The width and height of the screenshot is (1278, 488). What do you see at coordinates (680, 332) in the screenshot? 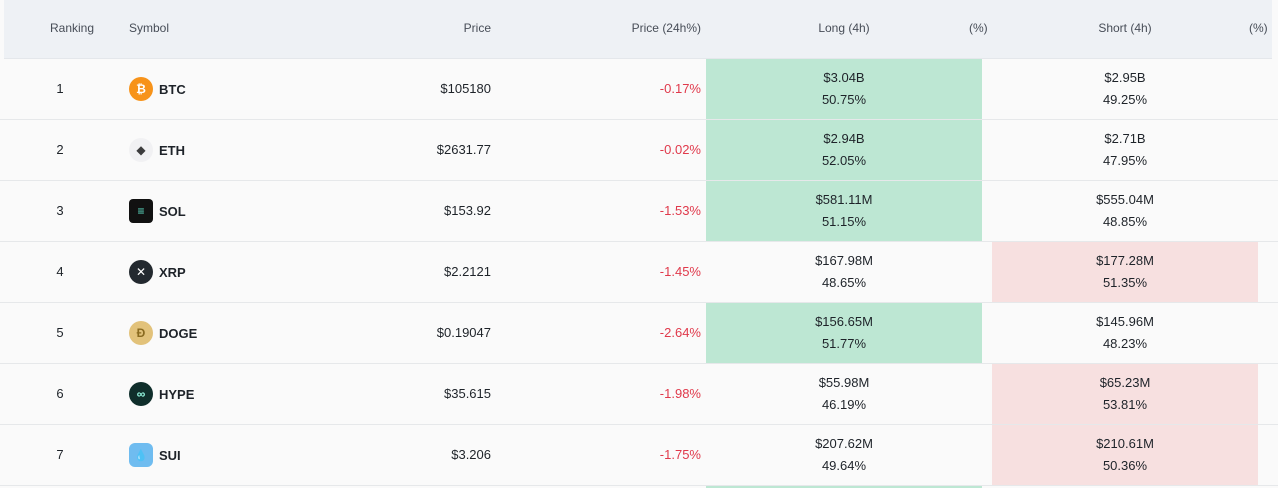
I see `price-change-cell: -2.64%` at bounding box center [680, 332].